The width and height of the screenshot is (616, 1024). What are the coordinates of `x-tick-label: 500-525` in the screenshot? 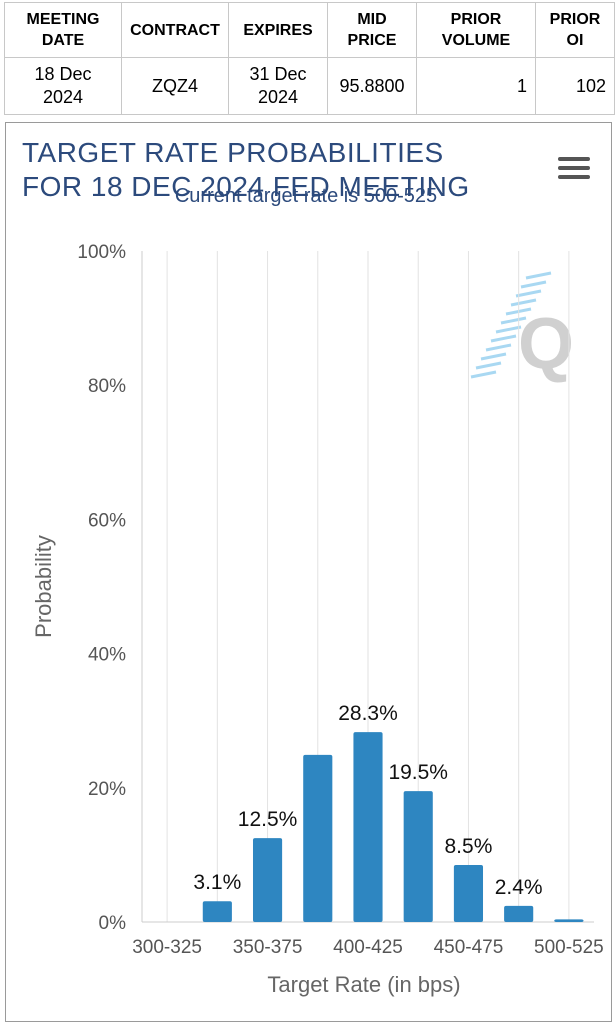 It's located at (569, 947).